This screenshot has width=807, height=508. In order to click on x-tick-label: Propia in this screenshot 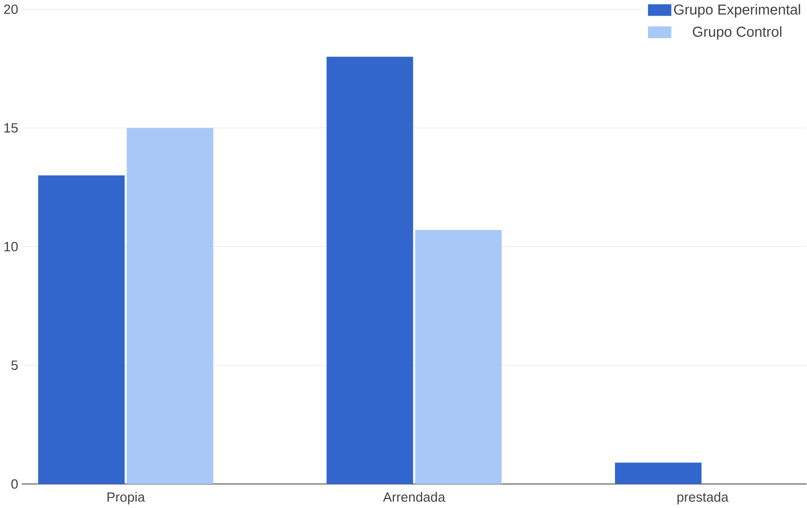, I will do `click(126, 498)`.